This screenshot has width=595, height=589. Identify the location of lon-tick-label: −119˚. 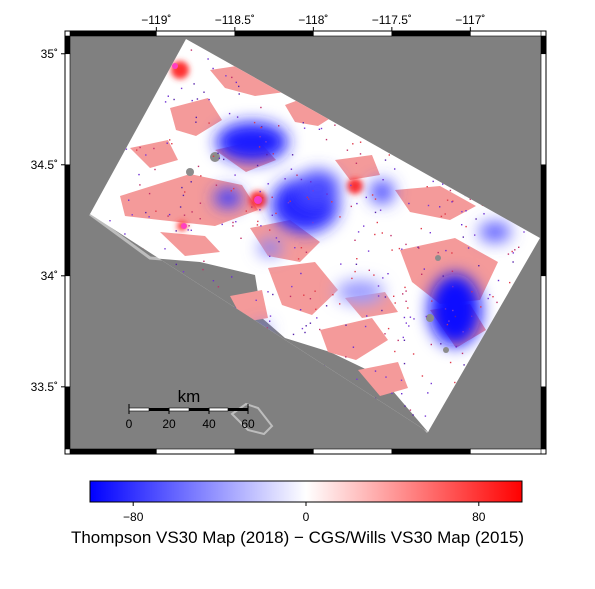
(156, 20).